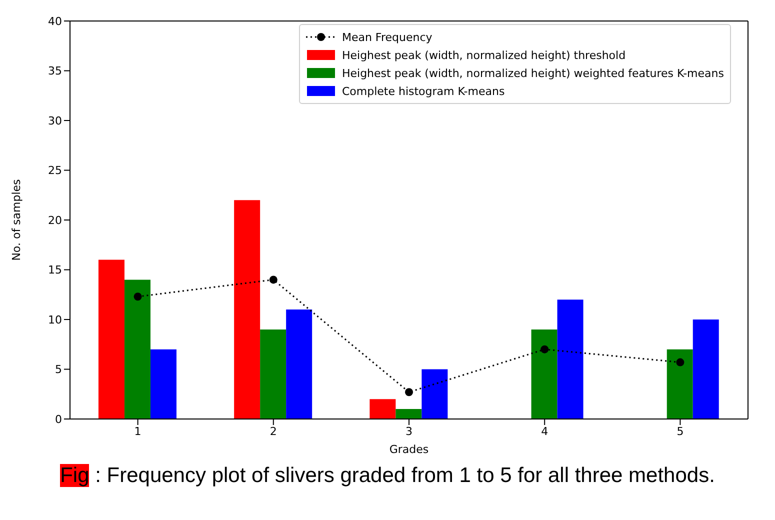  Describe the element at coordinates (58, 369) in the screenshot. I see `y-tick-label: 5` at that location.